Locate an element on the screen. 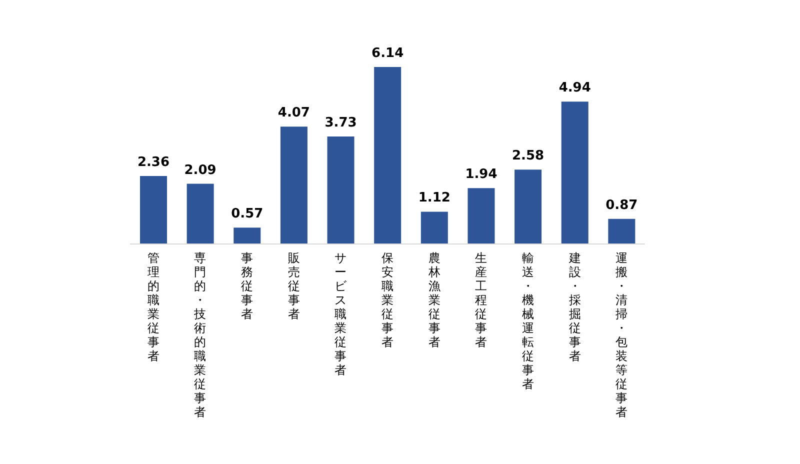  x-tick-label: 管理的職業従事者 is located at coordinates (153, 307).